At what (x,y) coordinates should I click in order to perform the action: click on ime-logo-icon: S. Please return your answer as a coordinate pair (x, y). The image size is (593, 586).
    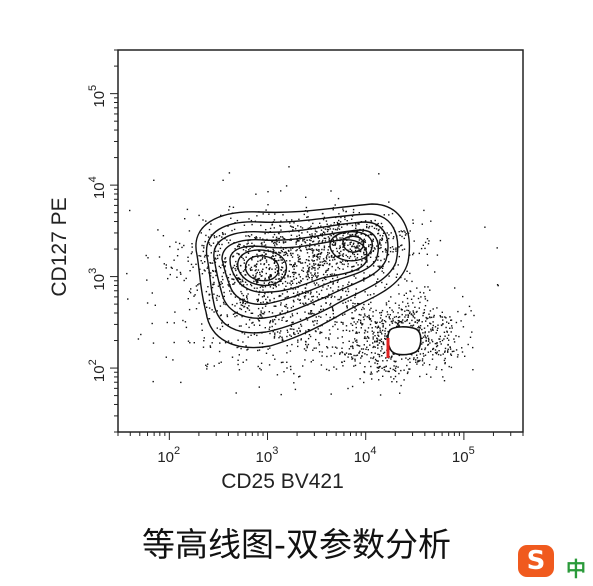
    Looking at the image, I should click on (536, 561).